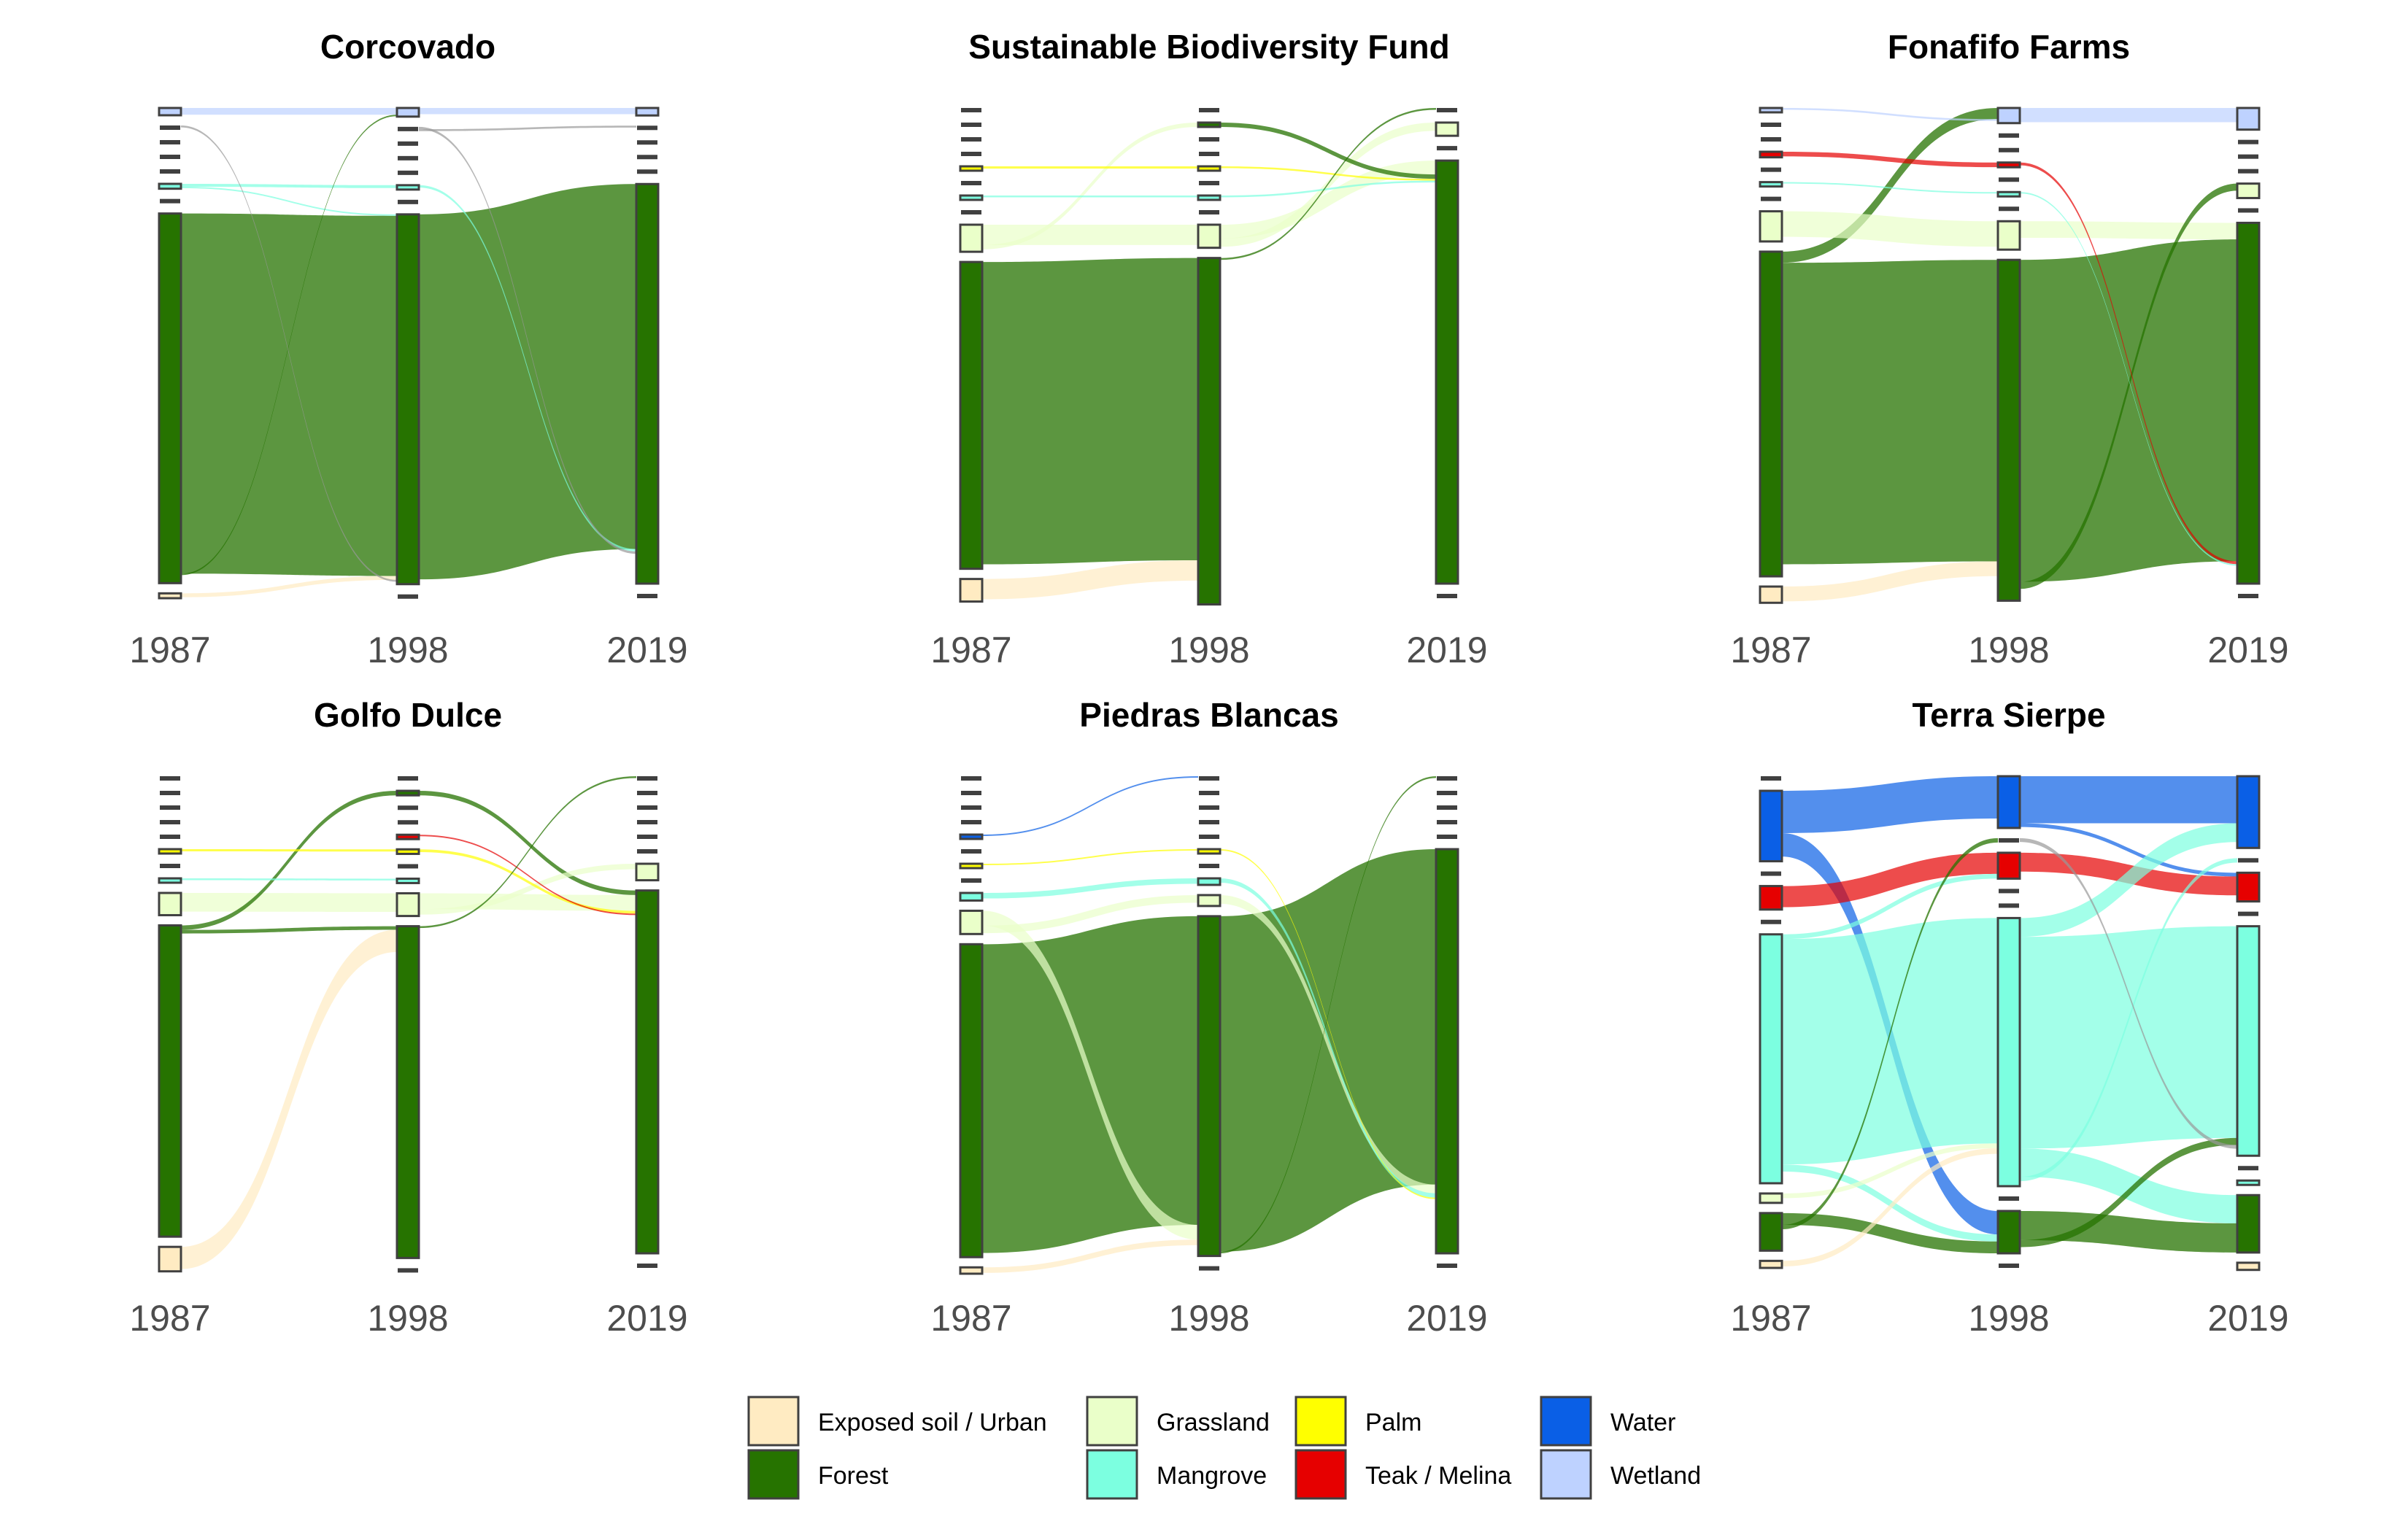 The width and height of the screenshot is (2408, 1532). What do you see at coordinates (527, 882) in the screenshot?
I see `flow-palm-to-forest` at bounding box center [527, 882].